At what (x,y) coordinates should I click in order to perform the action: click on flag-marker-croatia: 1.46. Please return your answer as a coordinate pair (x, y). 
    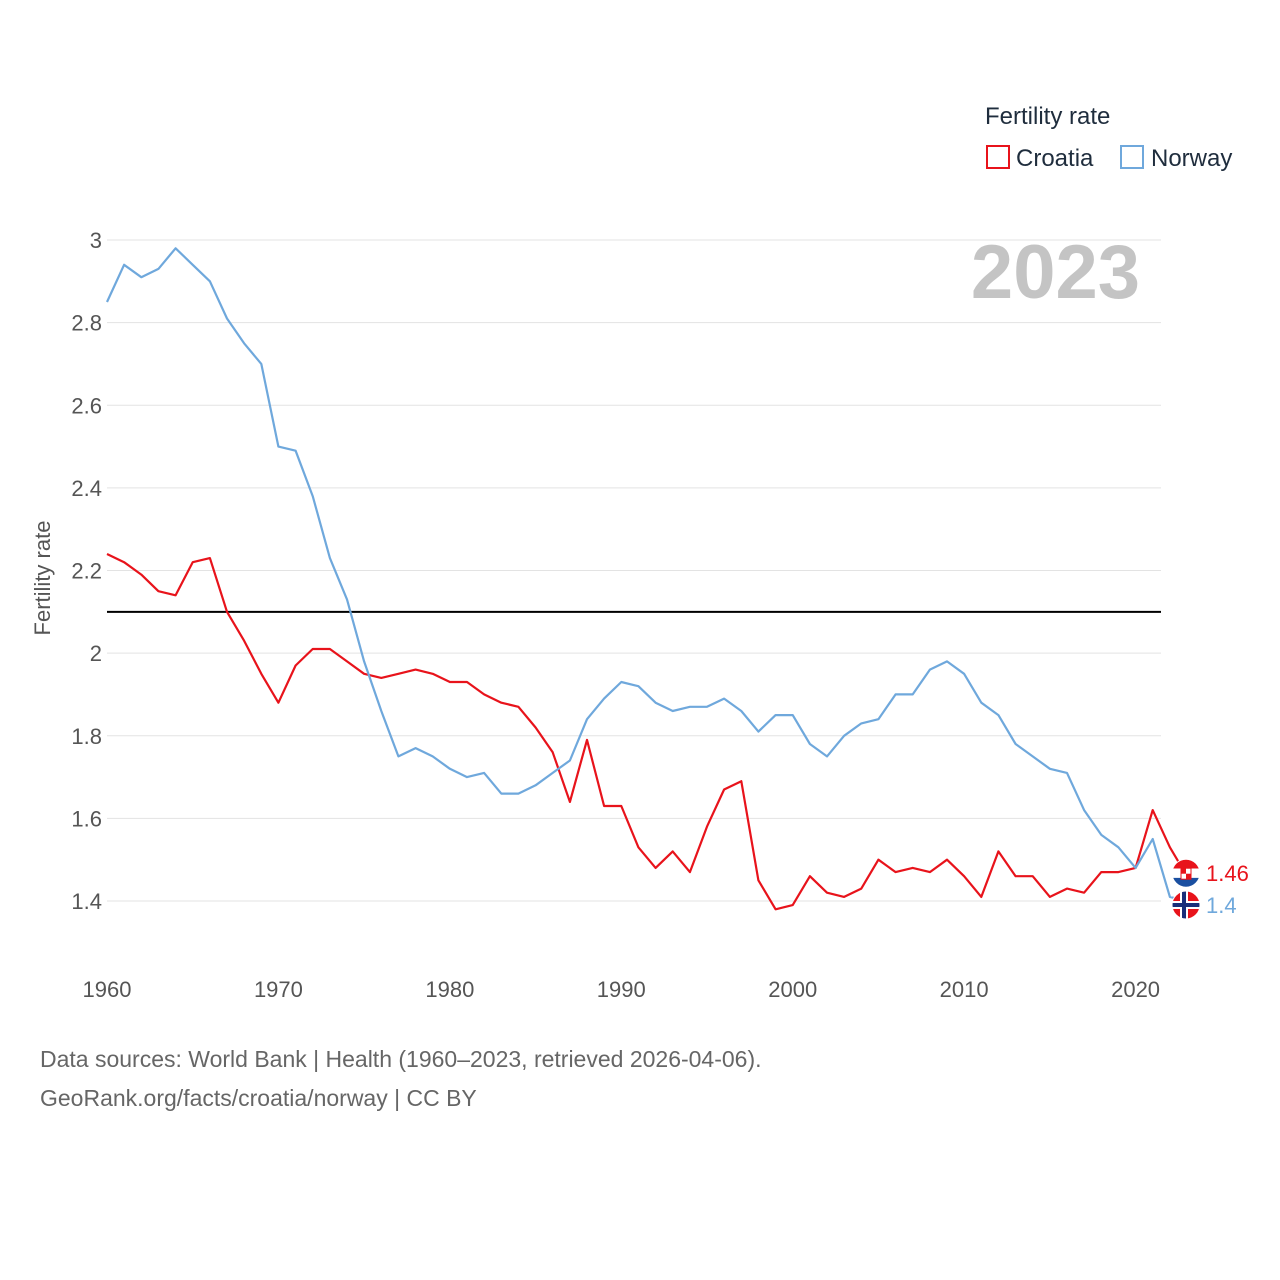
    Looking at the image, I should click on (1210, 873).